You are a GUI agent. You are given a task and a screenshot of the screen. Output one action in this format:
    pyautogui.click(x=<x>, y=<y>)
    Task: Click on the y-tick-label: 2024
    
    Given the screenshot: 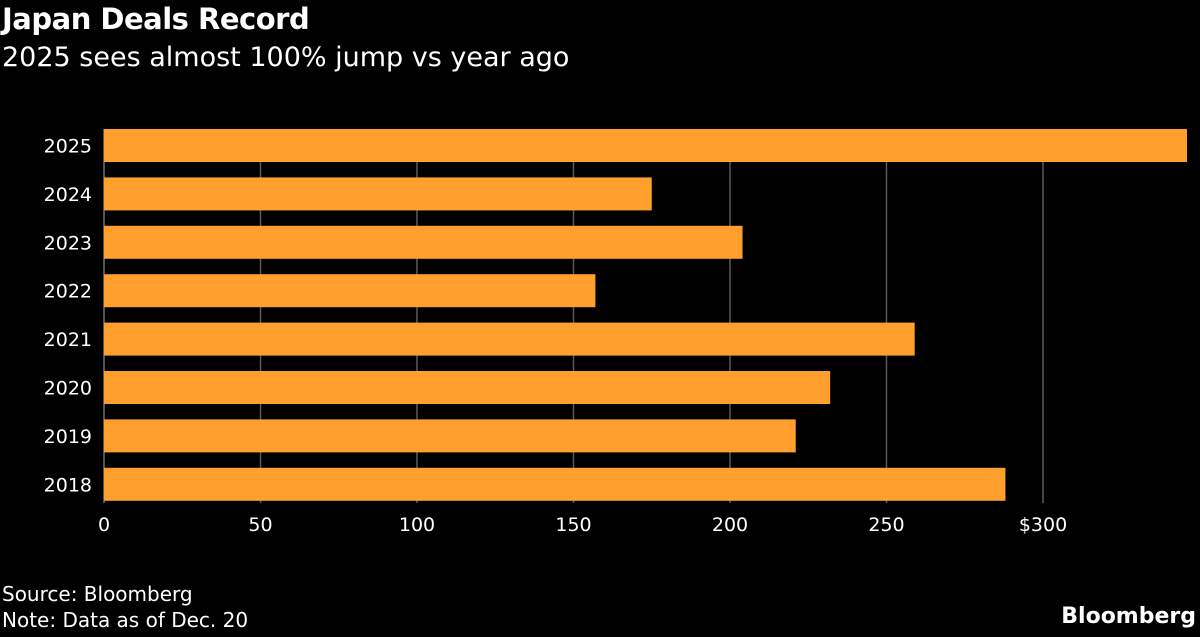 What is the action you would take?
    pyautogui.click(x=68, y=195)
    